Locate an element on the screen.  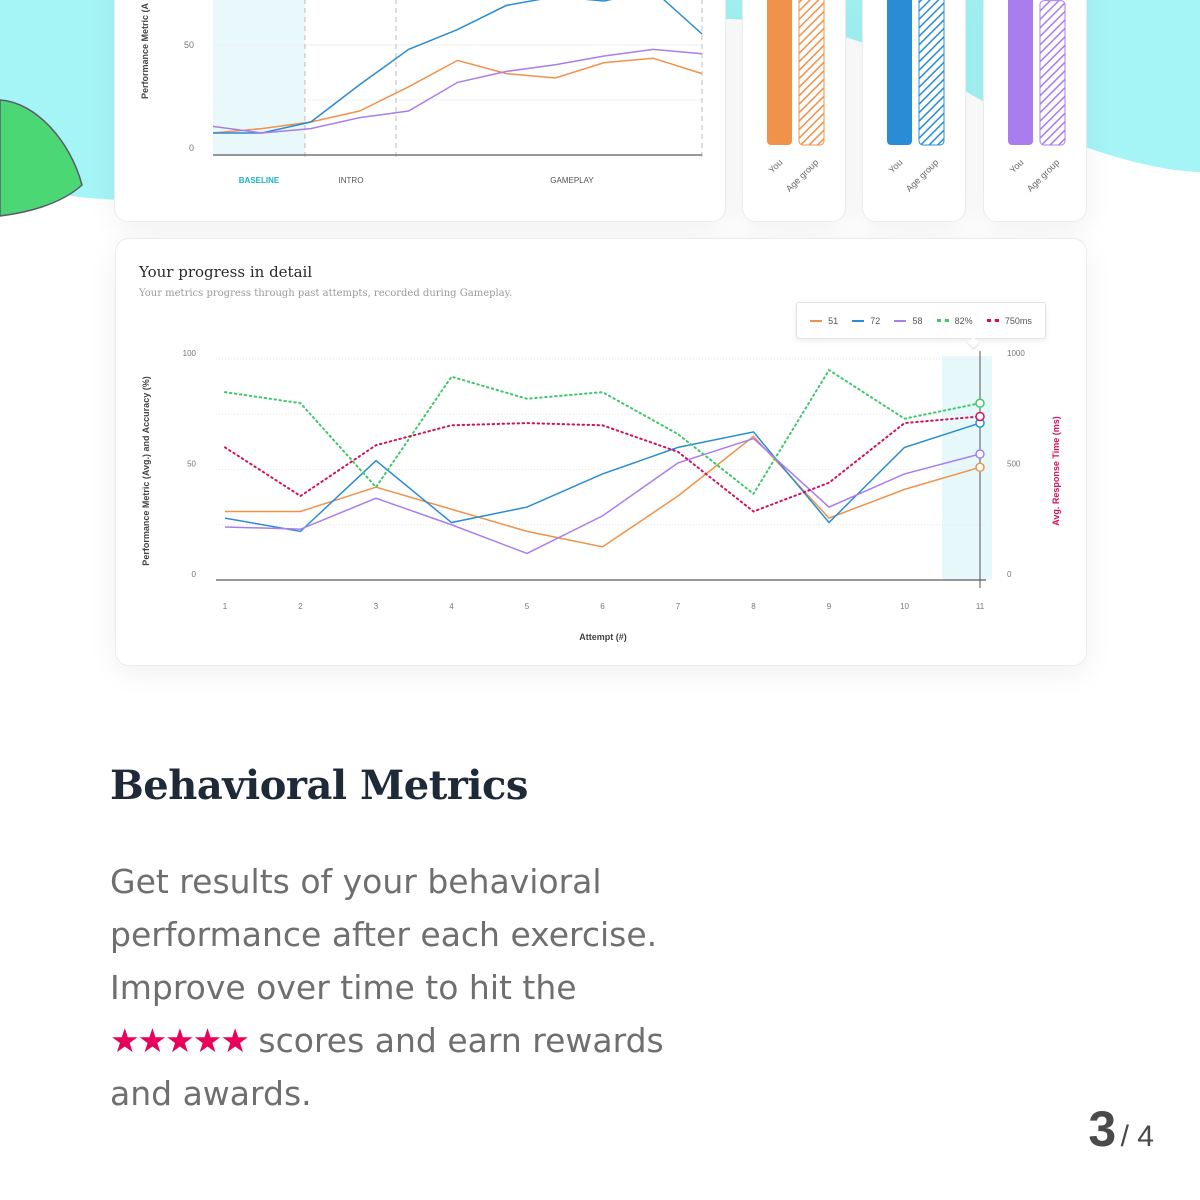
legend-swatch-blue is located at coordinates (858, 320).